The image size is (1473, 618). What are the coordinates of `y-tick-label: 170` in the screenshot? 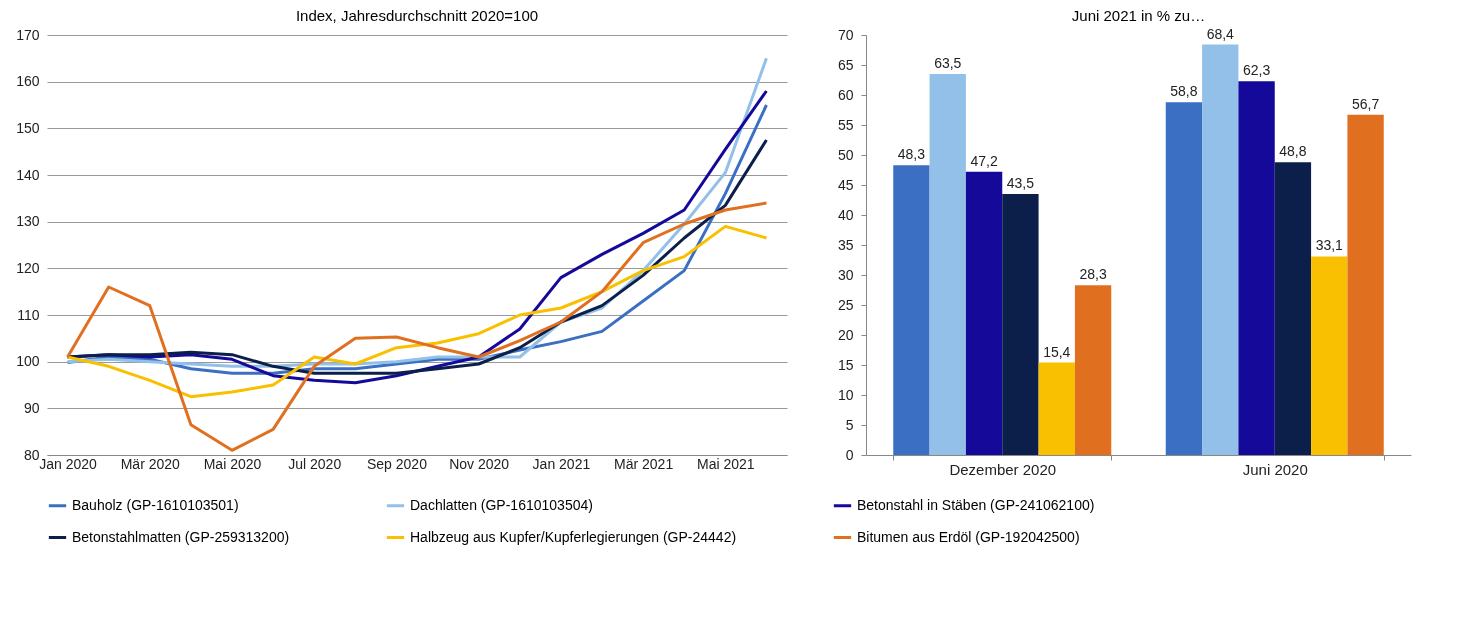 It's located at (28, 34).